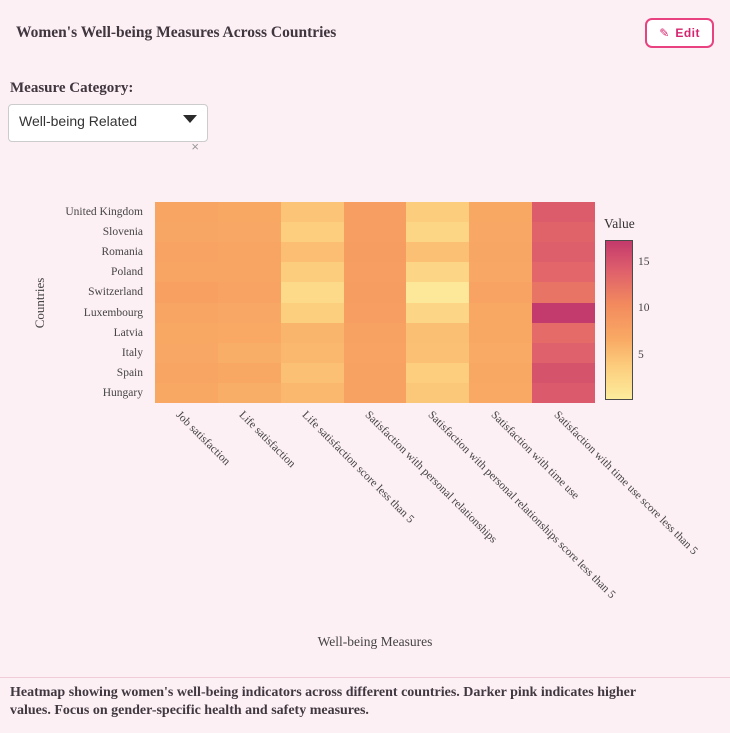  I want to click on y-axis-title: Countries, so click(39, 303).